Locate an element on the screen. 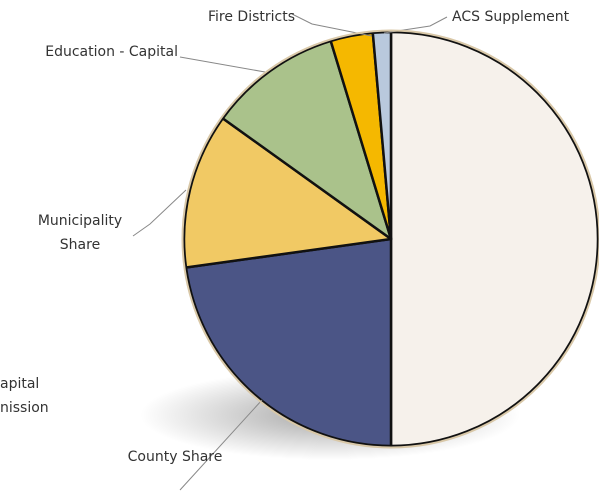 Image resolution: width=599 pixels, height=494 pixels. slice-label: County Share is located at coordinates (175, 457).